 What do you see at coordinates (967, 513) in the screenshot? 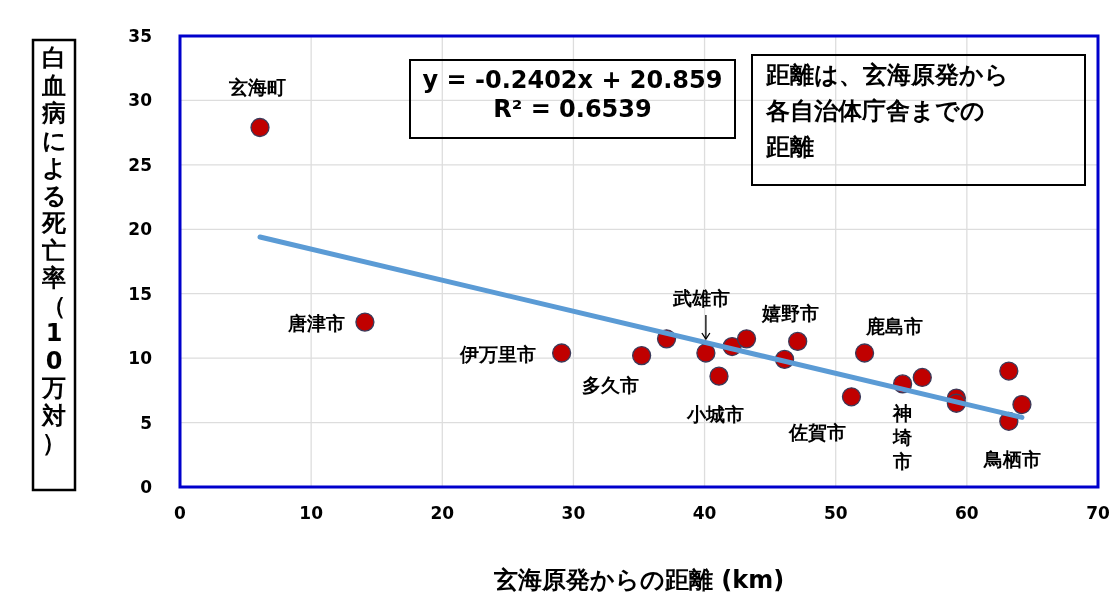
I see `x-tick-label: 60` at bounding box center [967, 513].